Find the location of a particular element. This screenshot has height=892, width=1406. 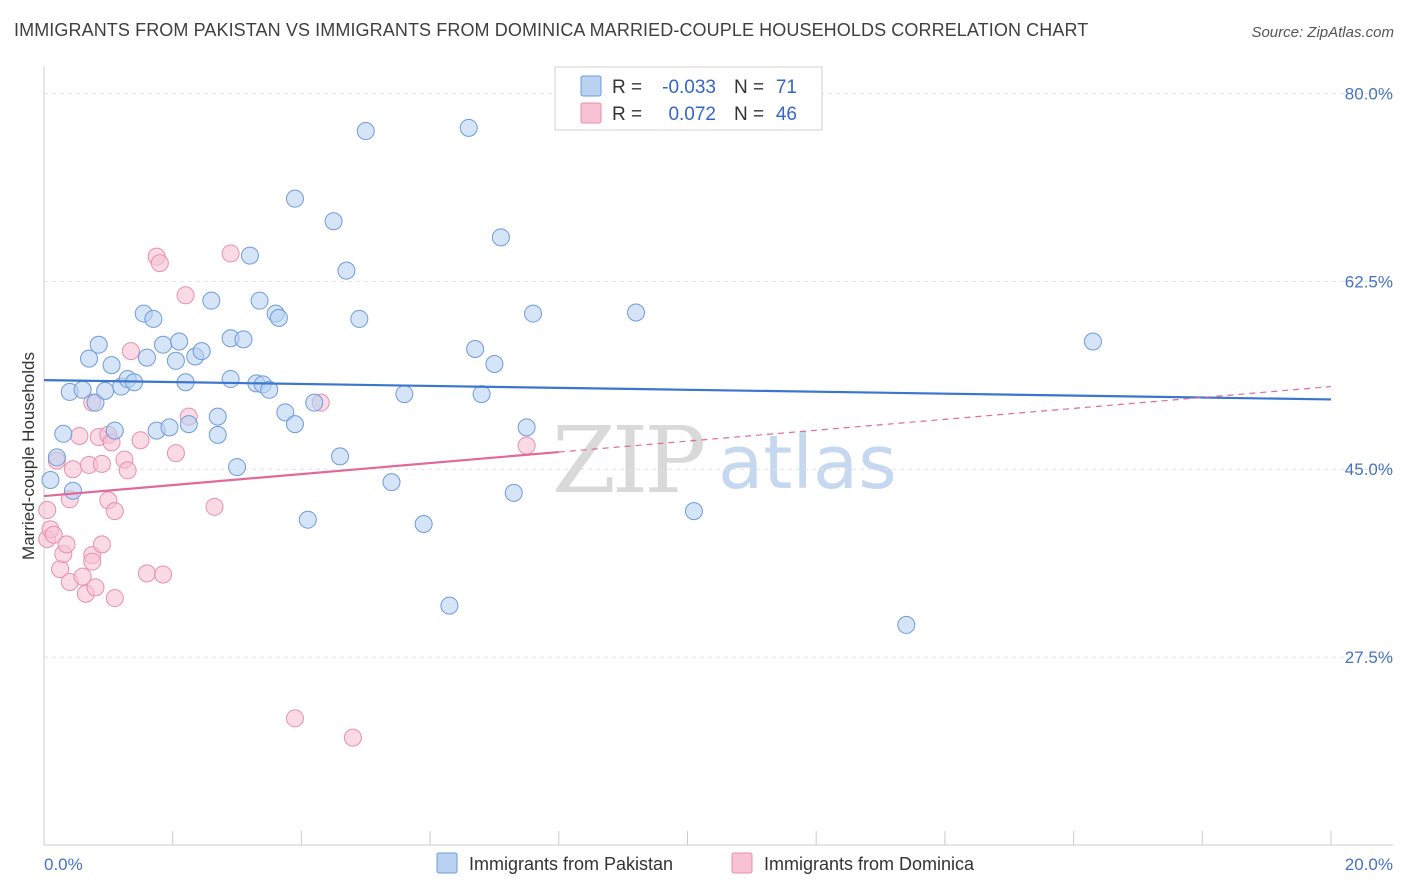

y-tick-label: 45.0% is located at coordinates (1369, 469).